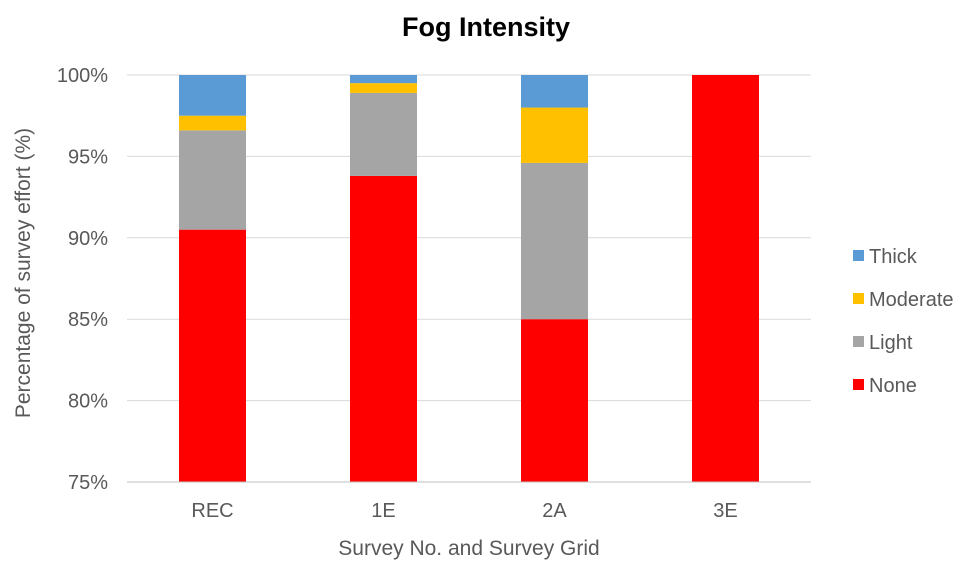 This screenshot has height=561, width=974. I want to click on legend-swatch-thick, so click(858, 255).